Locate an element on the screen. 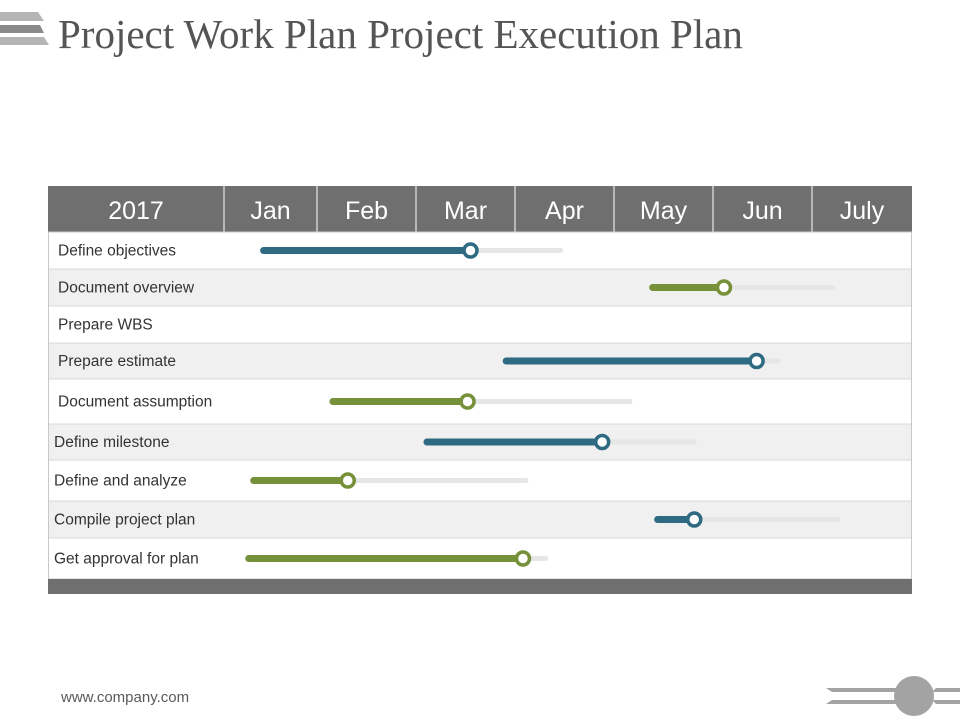  gantt-row: Define milestone is located at coordinates (480, 442).